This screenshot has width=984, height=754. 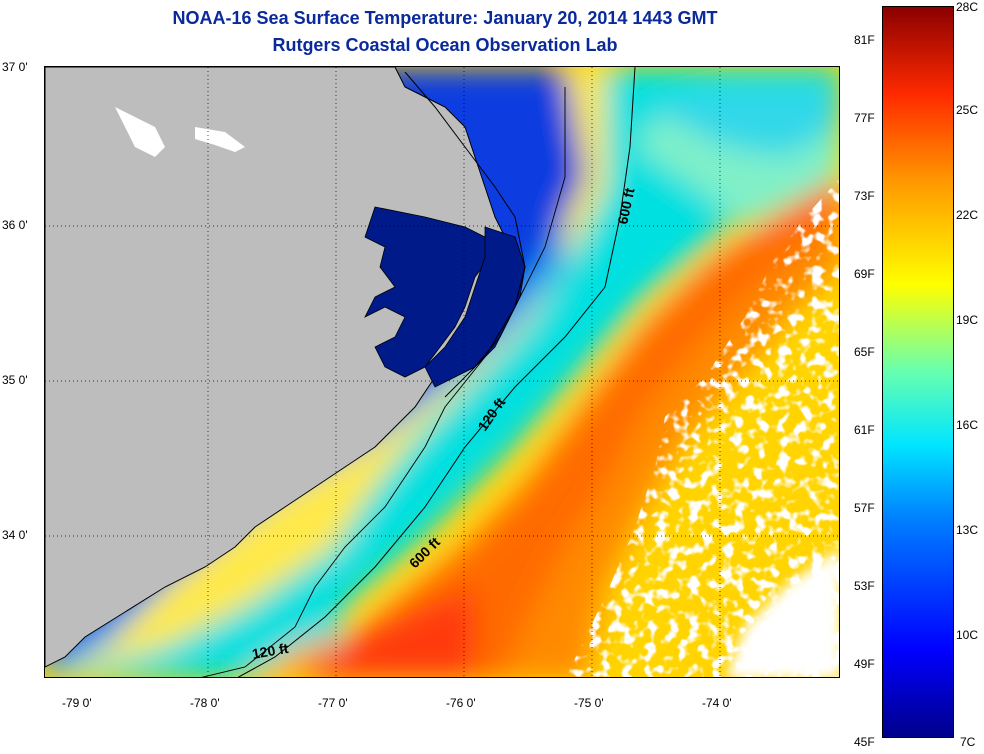 What do you see at coordinates (967, 110) in the screenshot?
I see `cb-c-25: 25C` at bounding box center [967, 110].